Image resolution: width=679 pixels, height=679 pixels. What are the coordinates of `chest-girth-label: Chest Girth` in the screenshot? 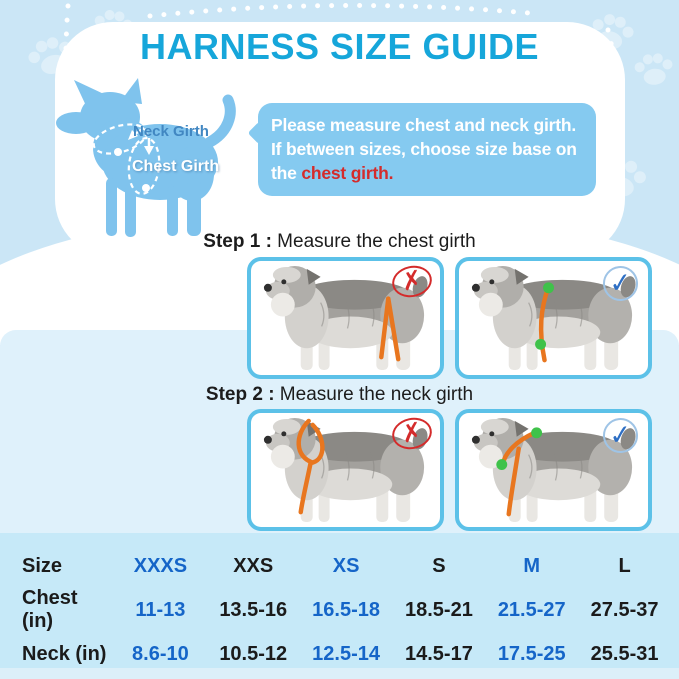 It's located at (176, 166).